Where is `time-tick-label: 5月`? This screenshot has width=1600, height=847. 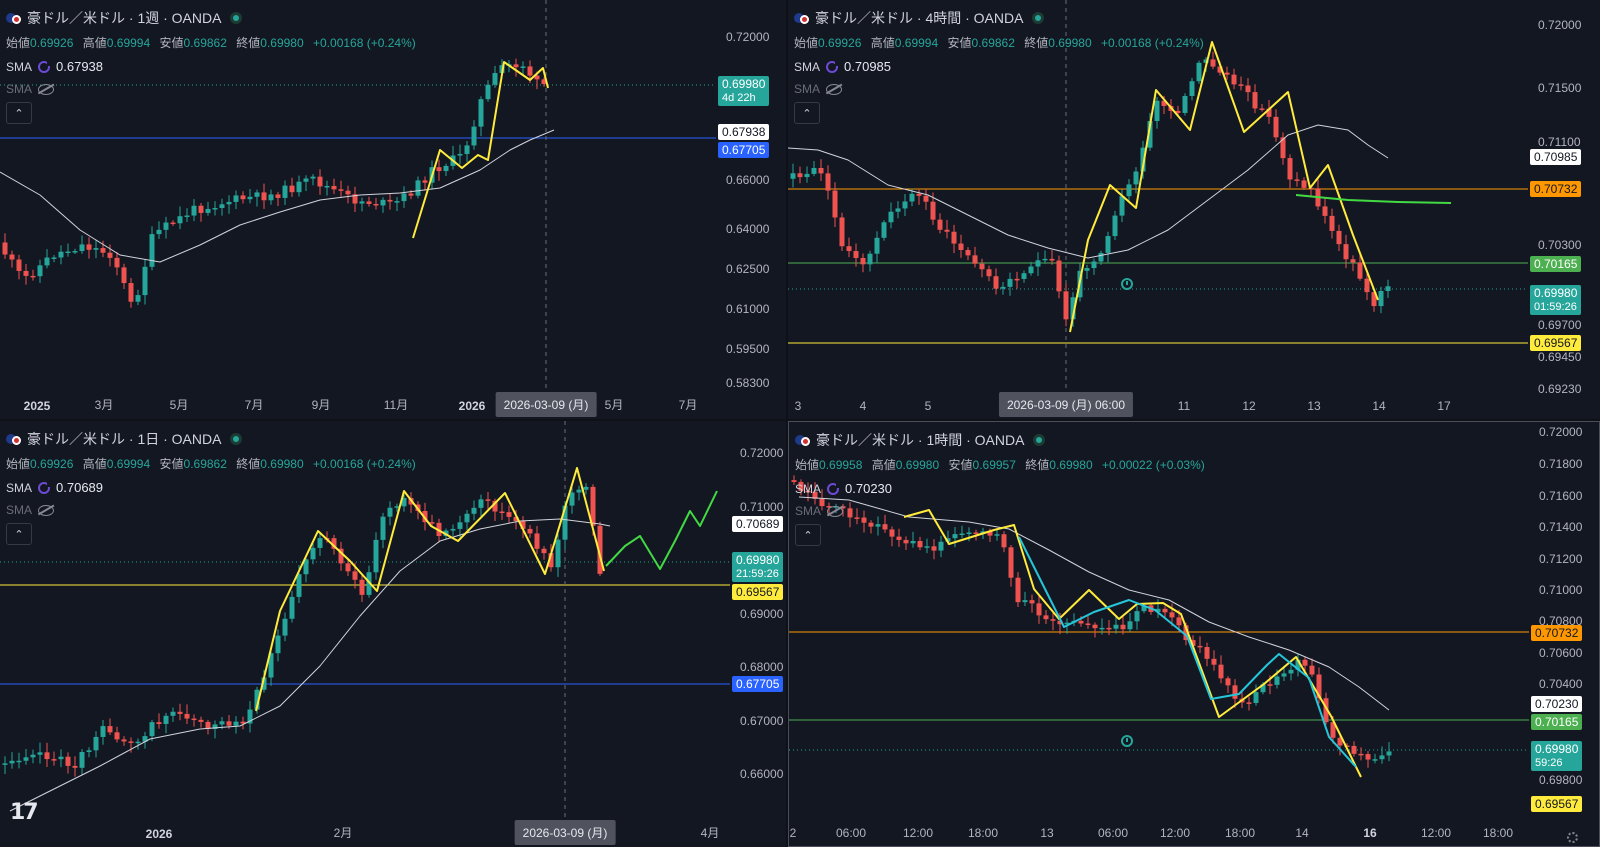 time-tick-label: 5月 is located at coordinates (179, 405).